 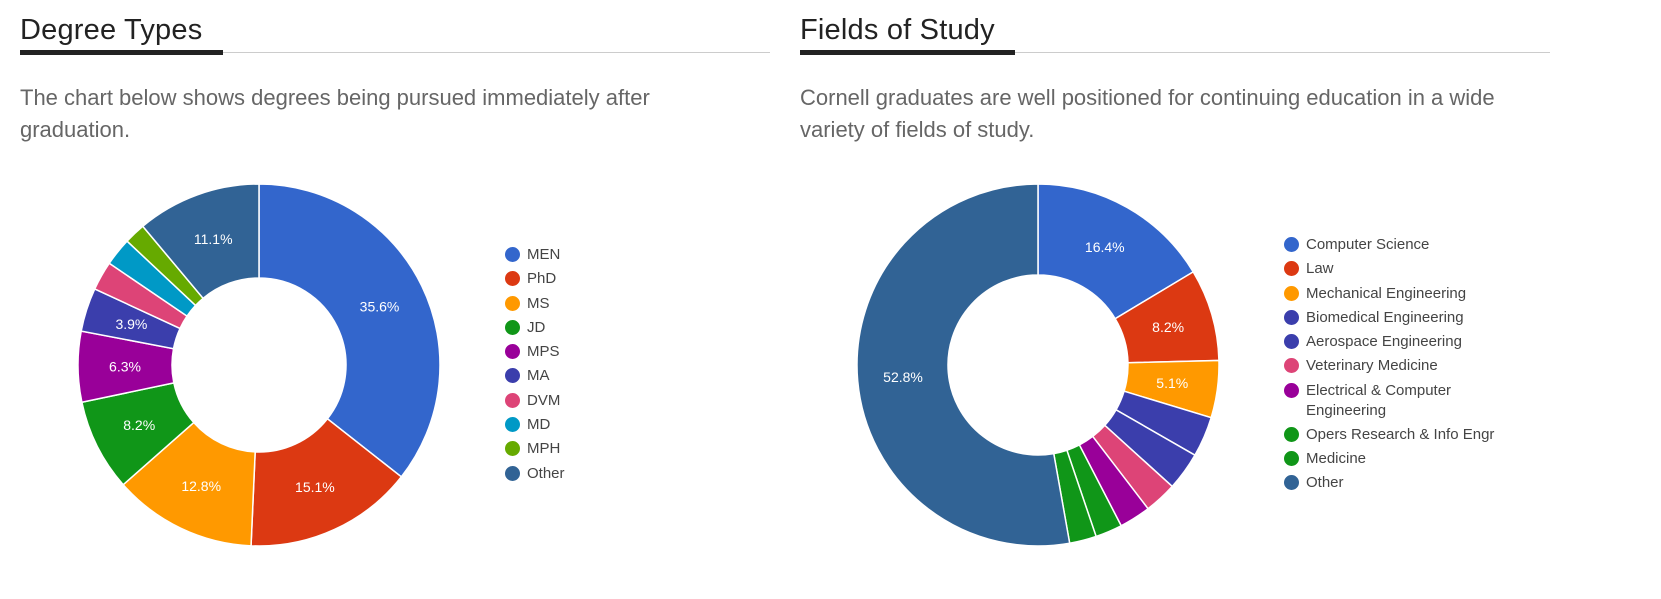 I want to click on data-label-other: 52.8%, so click(x=903, y=377).